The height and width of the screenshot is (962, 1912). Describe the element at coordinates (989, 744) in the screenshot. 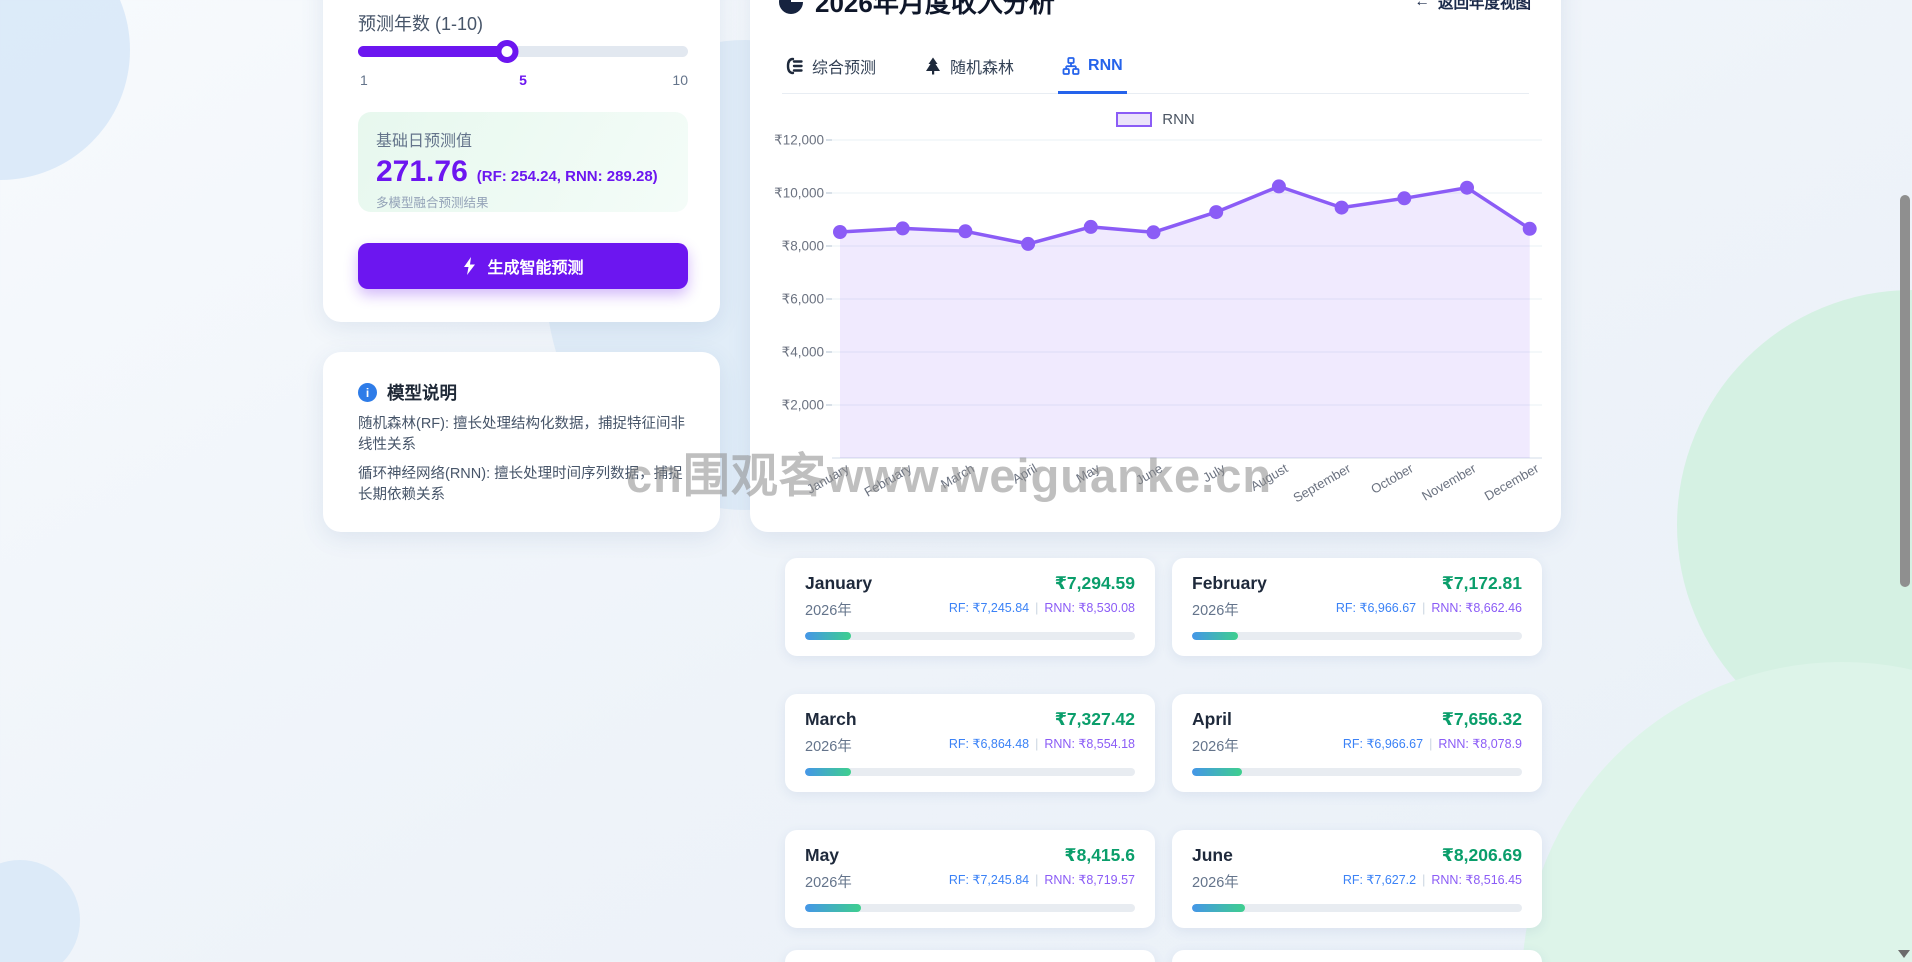

I see `rf-value: RF: ₹6,864.48` at that location.